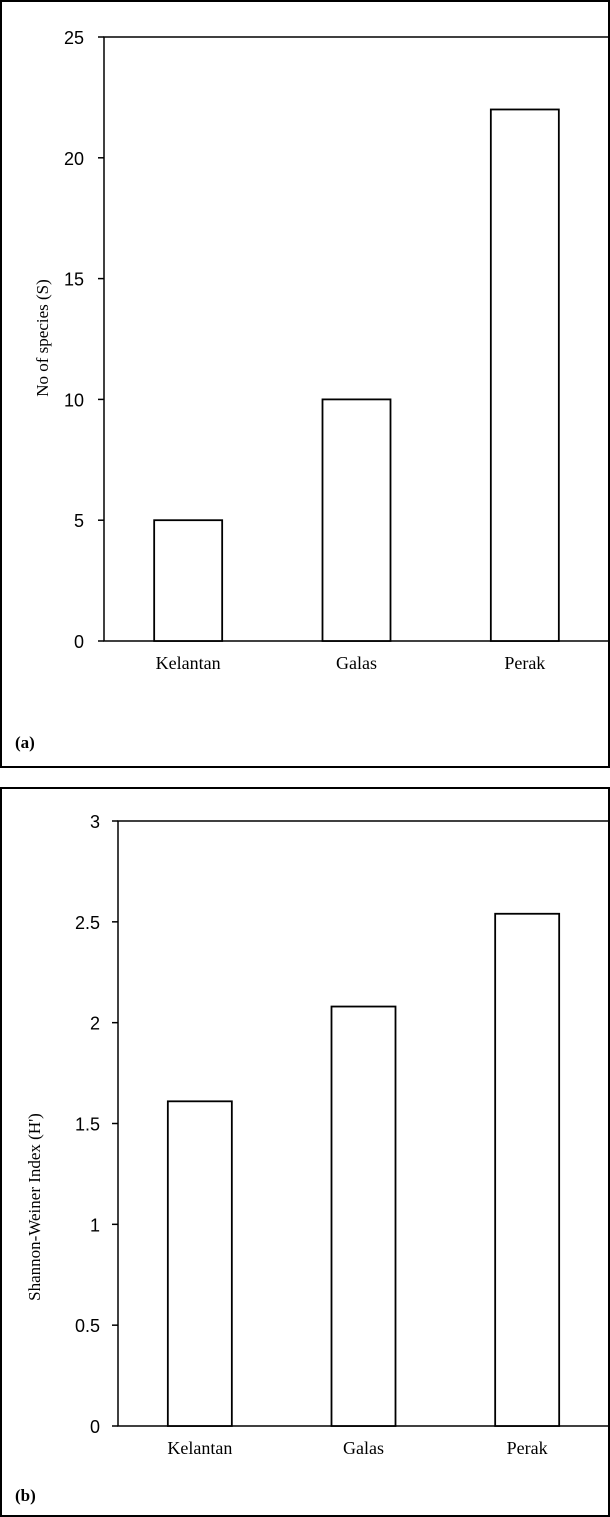 This screenshot has width=610, height=1517. I want to click on chart-a-y-tick-label: 5, so click(79, 521).